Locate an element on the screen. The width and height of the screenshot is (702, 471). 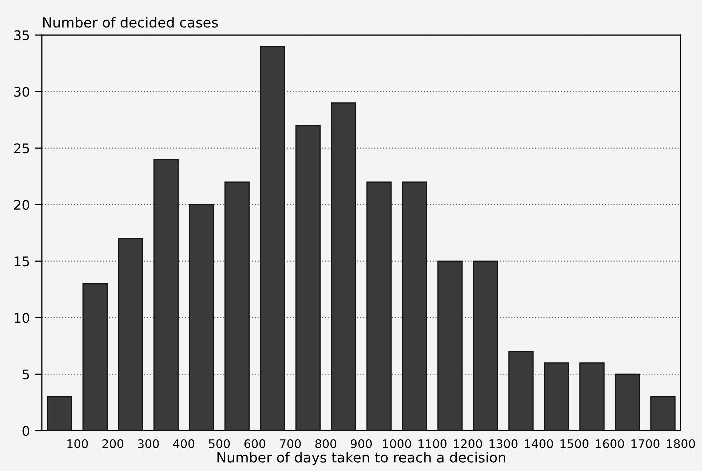
x-tick-label: 900 is located at coordinates (361, 444).